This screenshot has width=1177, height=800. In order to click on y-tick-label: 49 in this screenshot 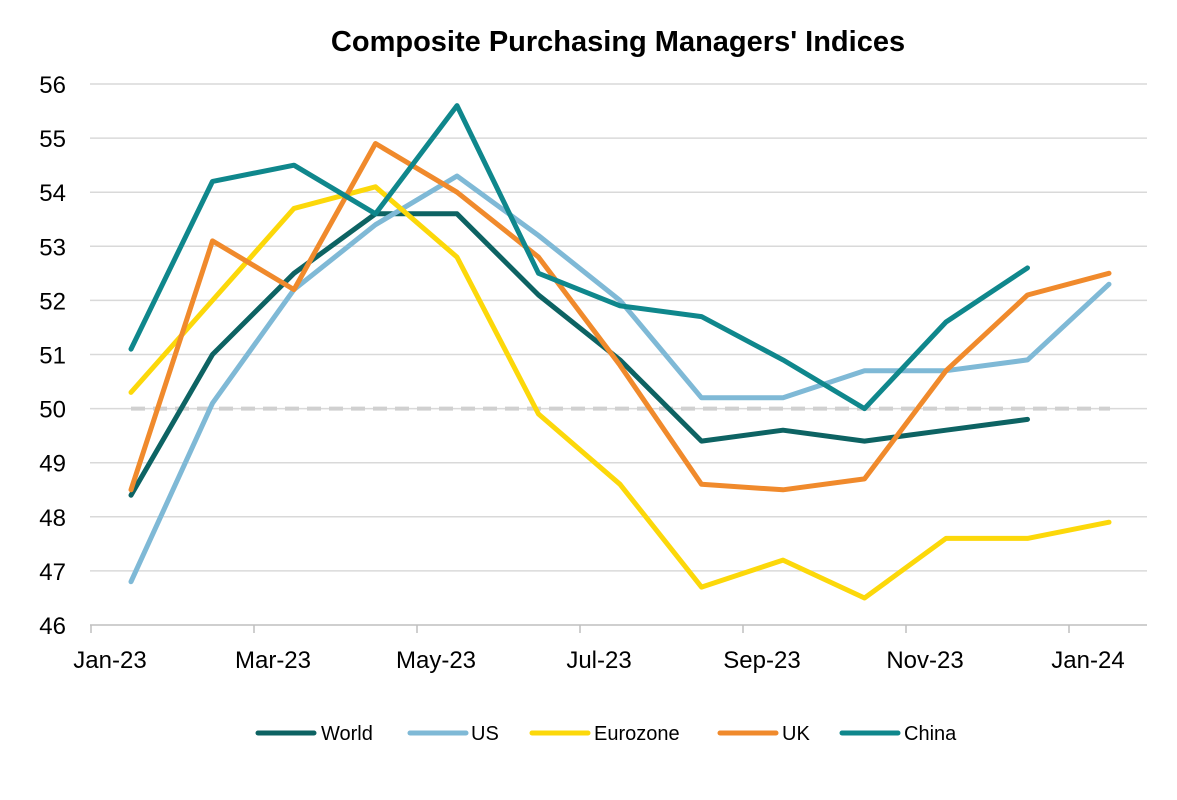, I will do `click(52, 464)`.